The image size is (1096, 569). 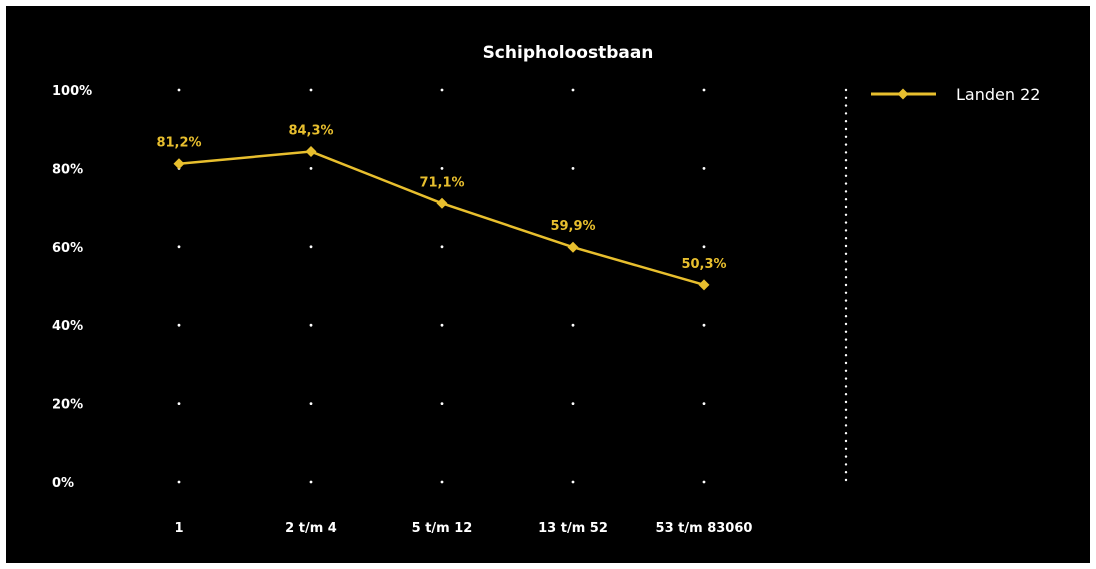 I want to click on x-axis-ticks: 1 2 t/m 4 5 t/m 12 13 t/m 52 53 t/m 83060, so click(x=463, y=528).